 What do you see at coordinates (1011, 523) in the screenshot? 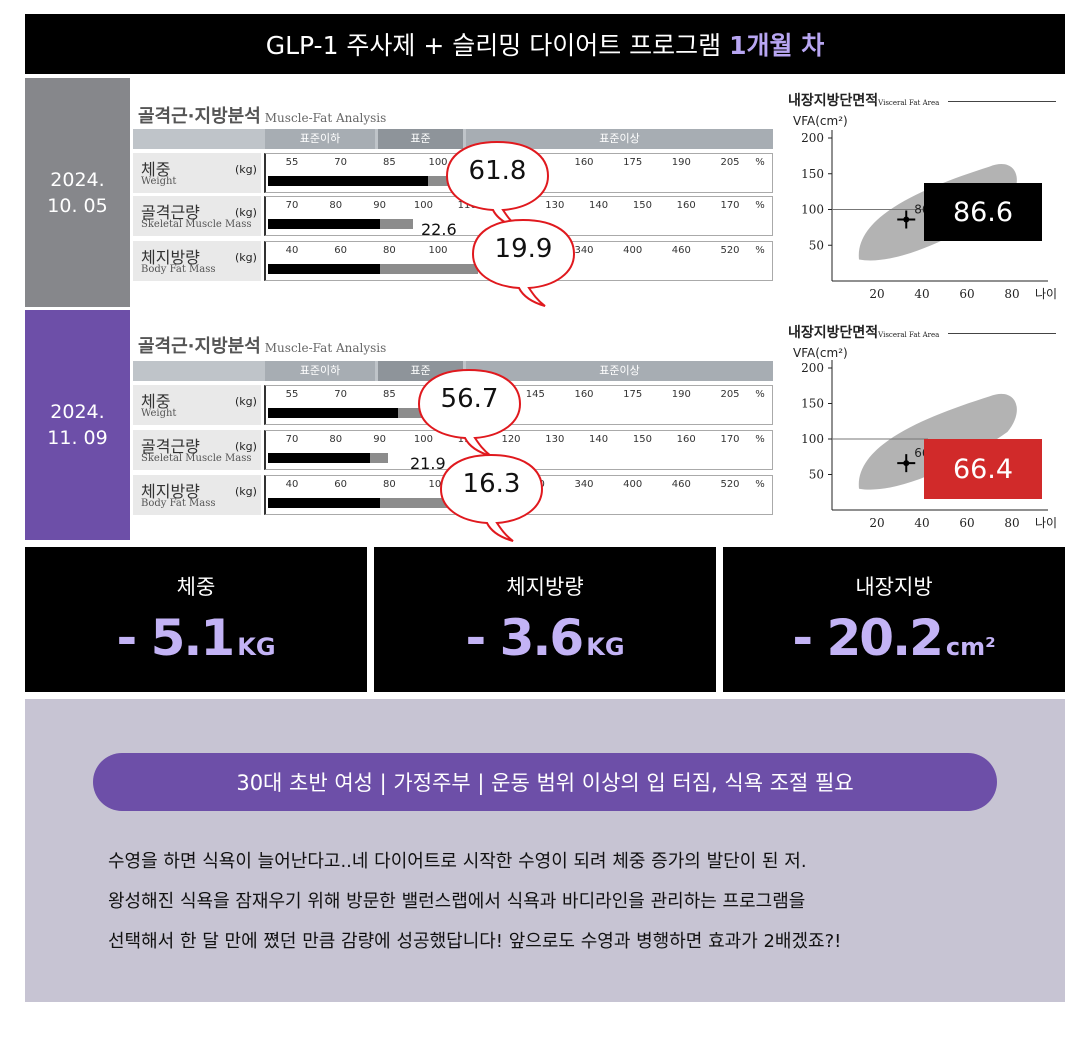
I see `x-tick-label: 80` at bounding box center [1011, 523].